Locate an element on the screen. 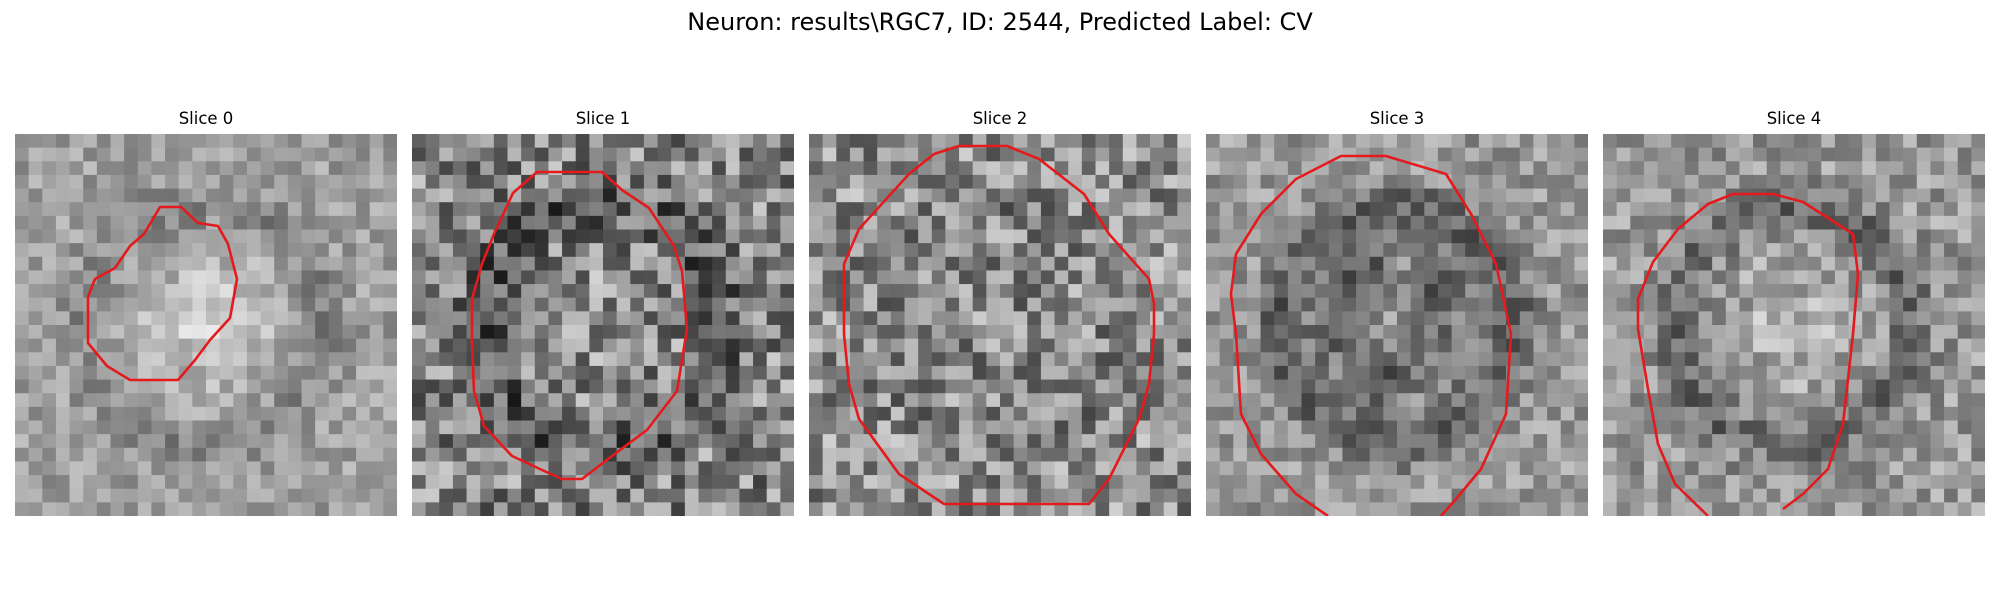 The height and width of the screenshot is (600, 2000). slice-2-contour is located at coordinates (999, 325).